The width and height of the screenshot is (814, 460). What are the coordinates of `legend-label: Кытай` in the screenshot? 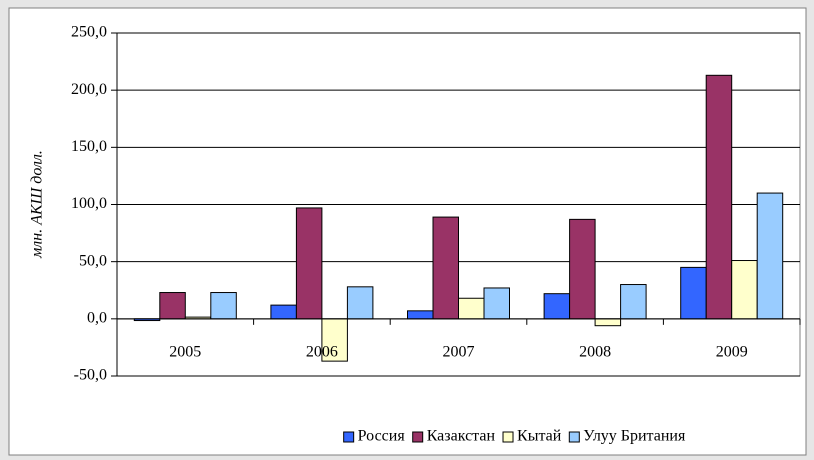 It's located at (539, 436).